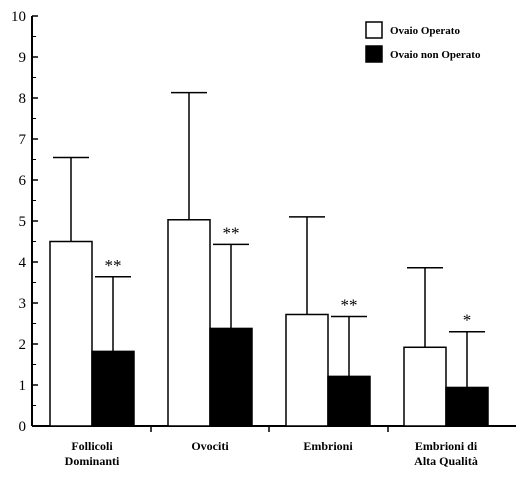  What do you see at coordinates (23, 263) in the screenshot?
I see `y-tick-label: 4` at bounding box center [23, 263].